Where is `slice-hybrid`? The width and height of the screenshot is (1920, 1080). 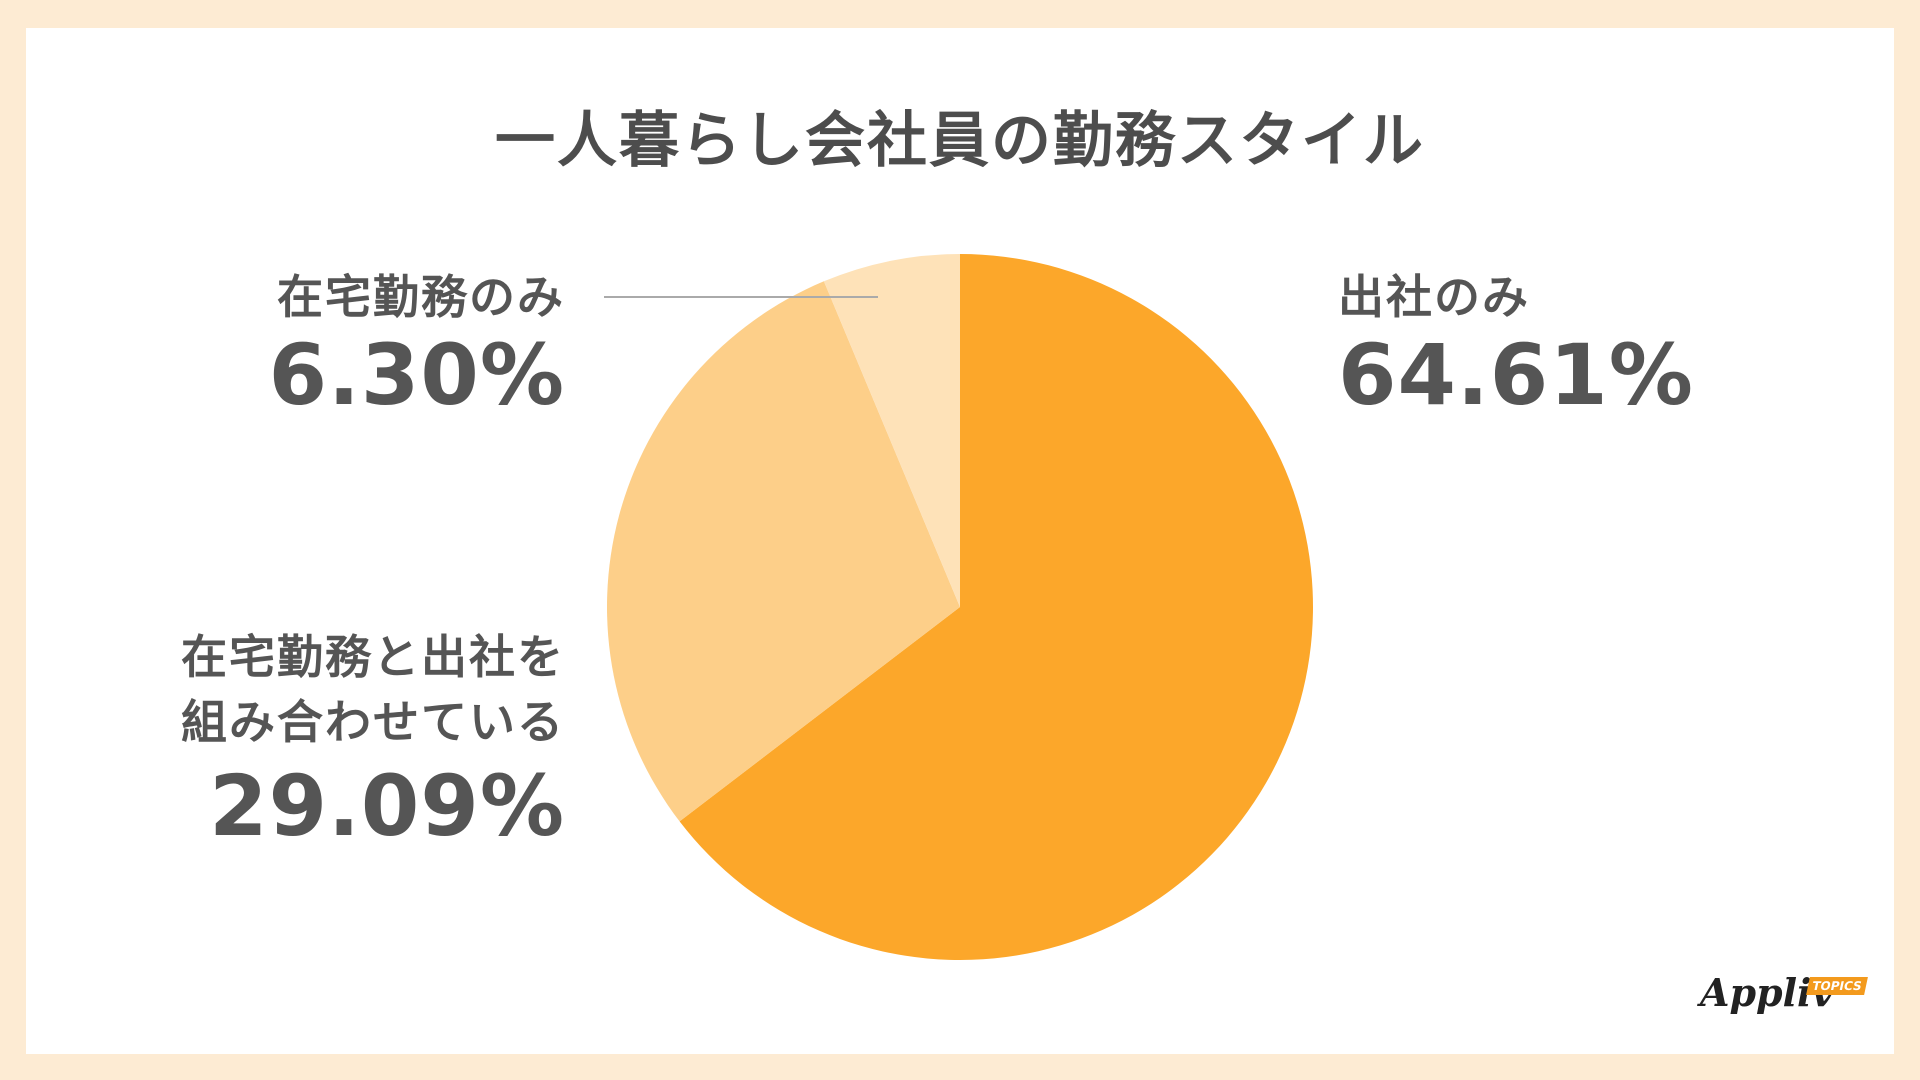 slice-hybrid is located at coordinates (783, 551).